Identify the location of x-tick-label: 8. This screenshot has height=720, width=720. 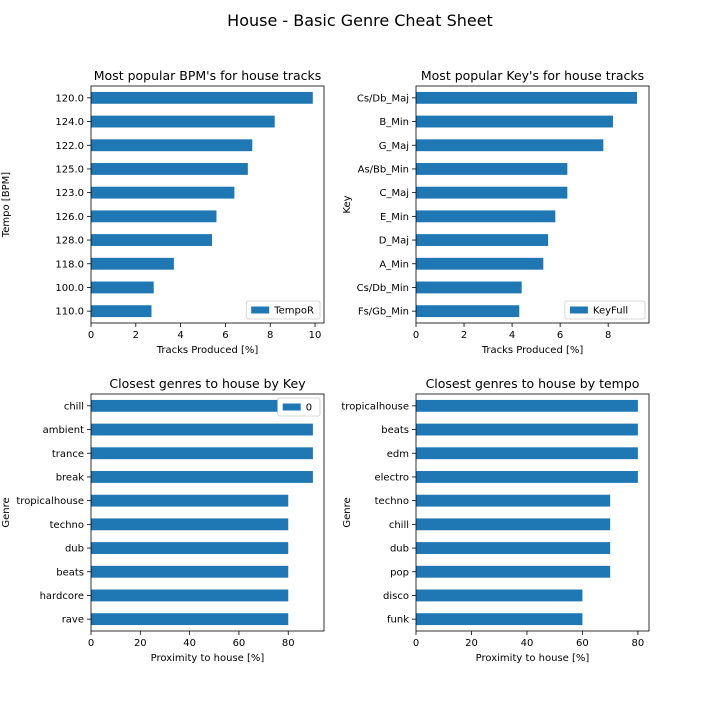
(270, 335).